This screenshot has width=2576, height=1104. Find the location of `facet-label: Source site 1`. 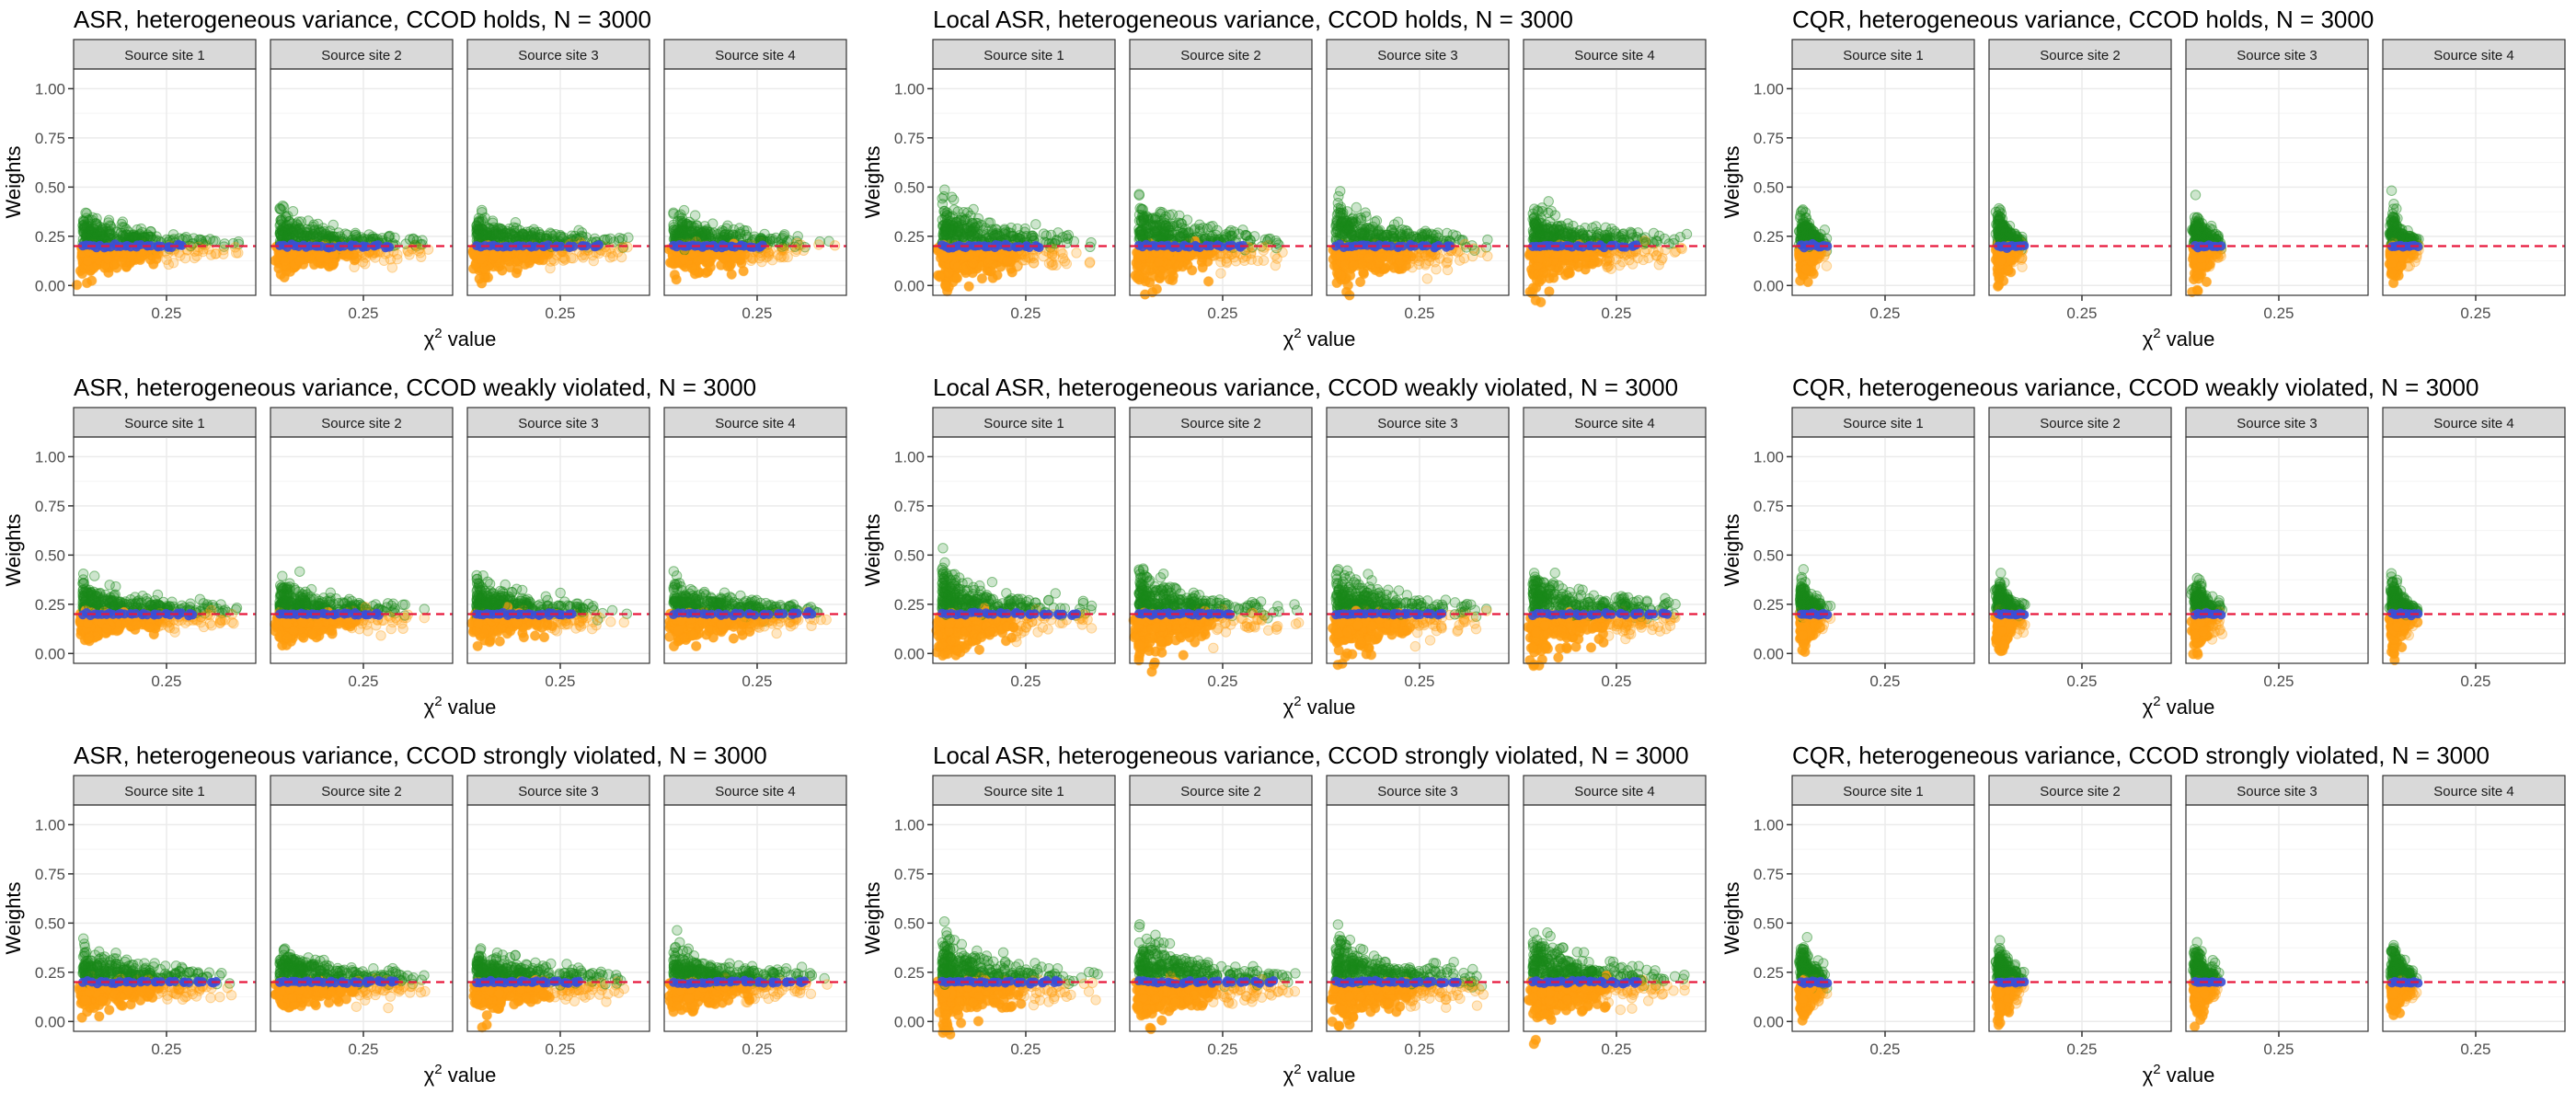

facet-label: Source site 1 is located at coordinates (164, 55).